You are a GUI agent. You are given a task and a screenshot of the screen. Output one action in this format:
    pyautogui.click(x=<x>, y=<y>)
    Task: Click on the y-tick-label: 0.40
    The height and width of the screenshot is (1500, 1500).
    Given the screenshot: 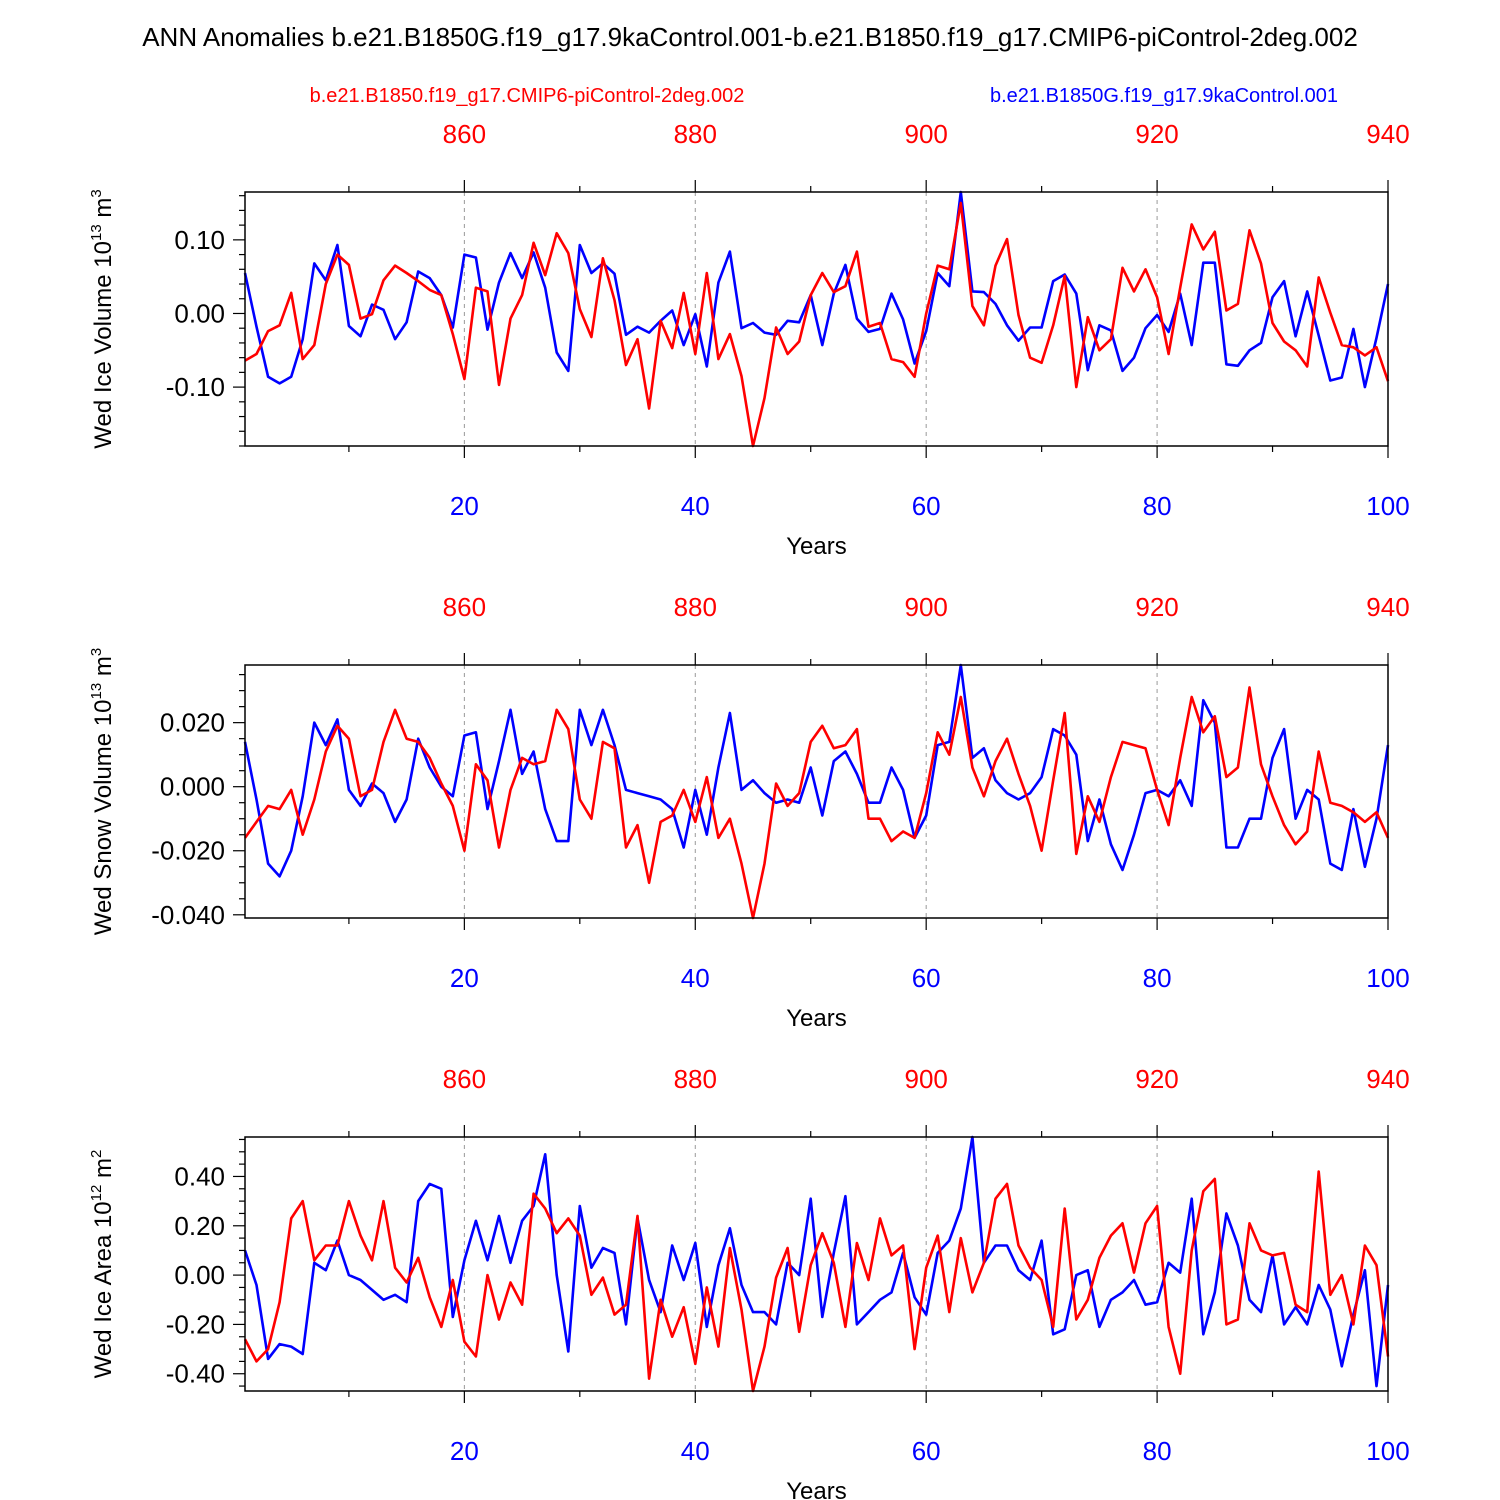 What is the action you would take?
    pyautogui.click(x=199, y=1176)
    